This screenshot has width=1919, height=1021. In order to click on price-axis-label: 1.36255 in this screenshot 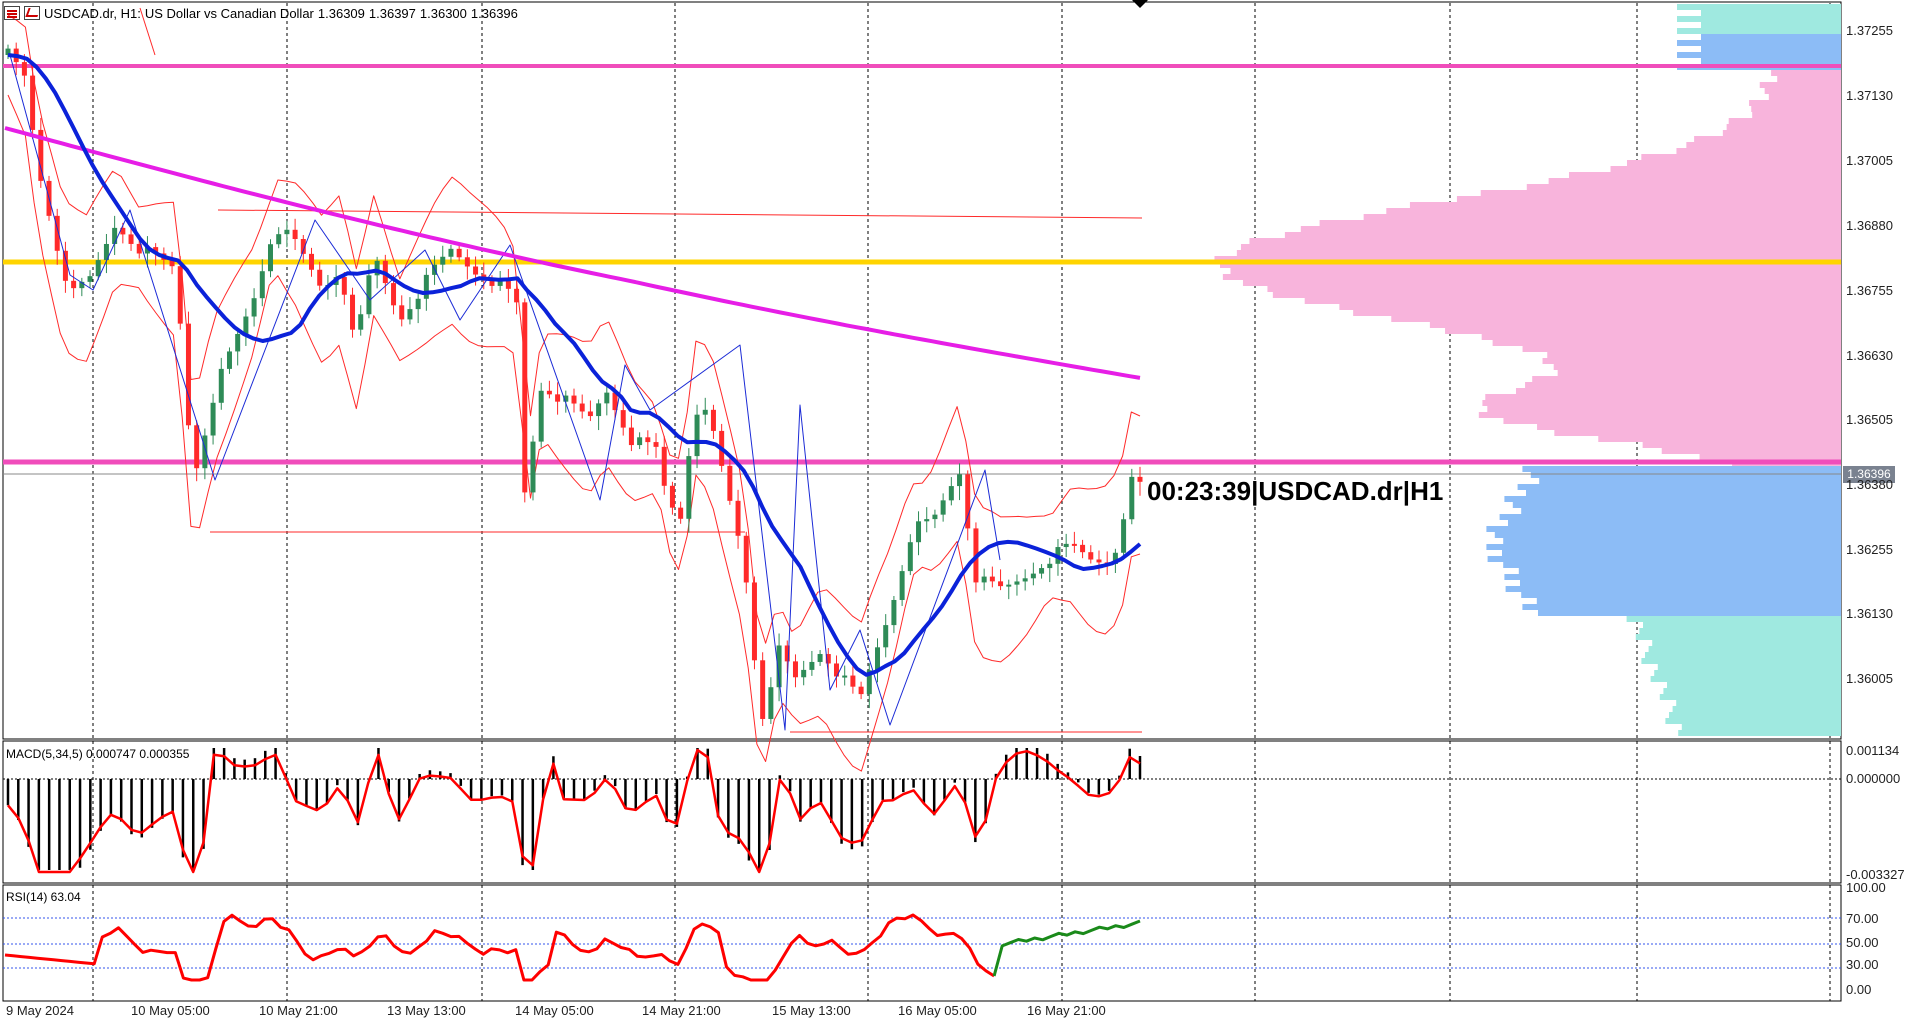, I will do `click(1869, 549)`.